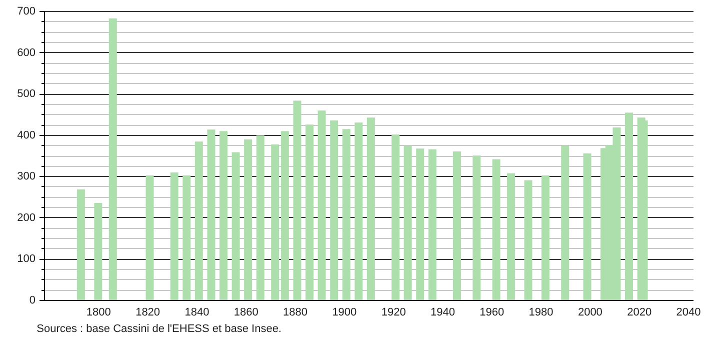 Image resolution: width=710 pixels, height=340 pixels. Describe the element at coordinates (442, 312) in the screenshot. I see `x-tick-label: 1940` at that location.